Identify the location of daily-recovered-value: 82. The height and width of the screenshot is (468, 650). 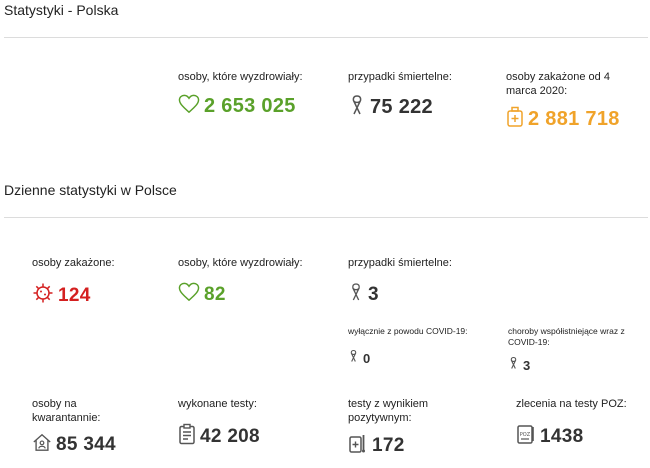
(215, 294).